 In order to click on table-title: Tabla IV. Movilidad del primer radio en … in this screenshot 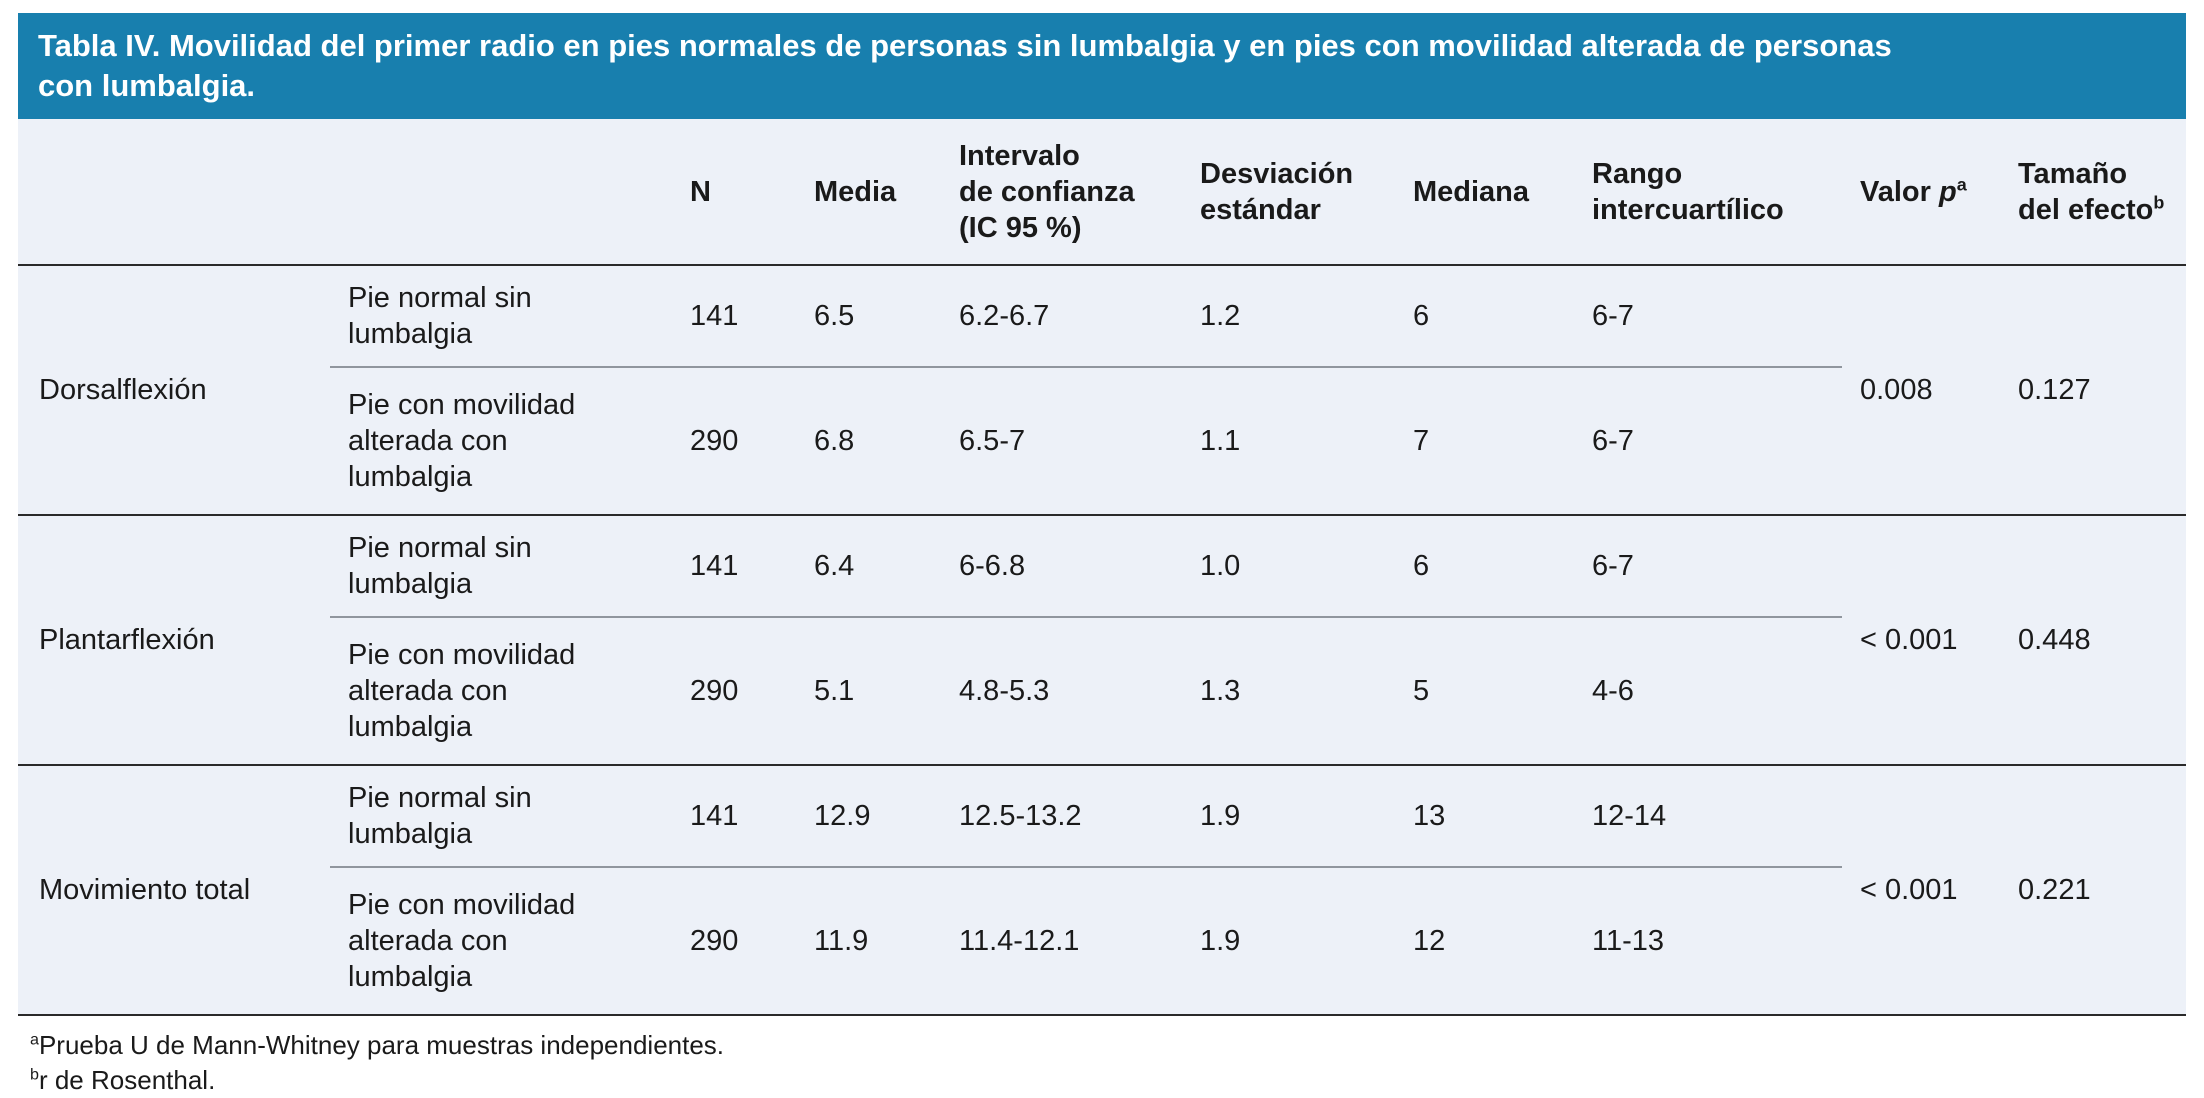, I will do `click(1102, 66)`.